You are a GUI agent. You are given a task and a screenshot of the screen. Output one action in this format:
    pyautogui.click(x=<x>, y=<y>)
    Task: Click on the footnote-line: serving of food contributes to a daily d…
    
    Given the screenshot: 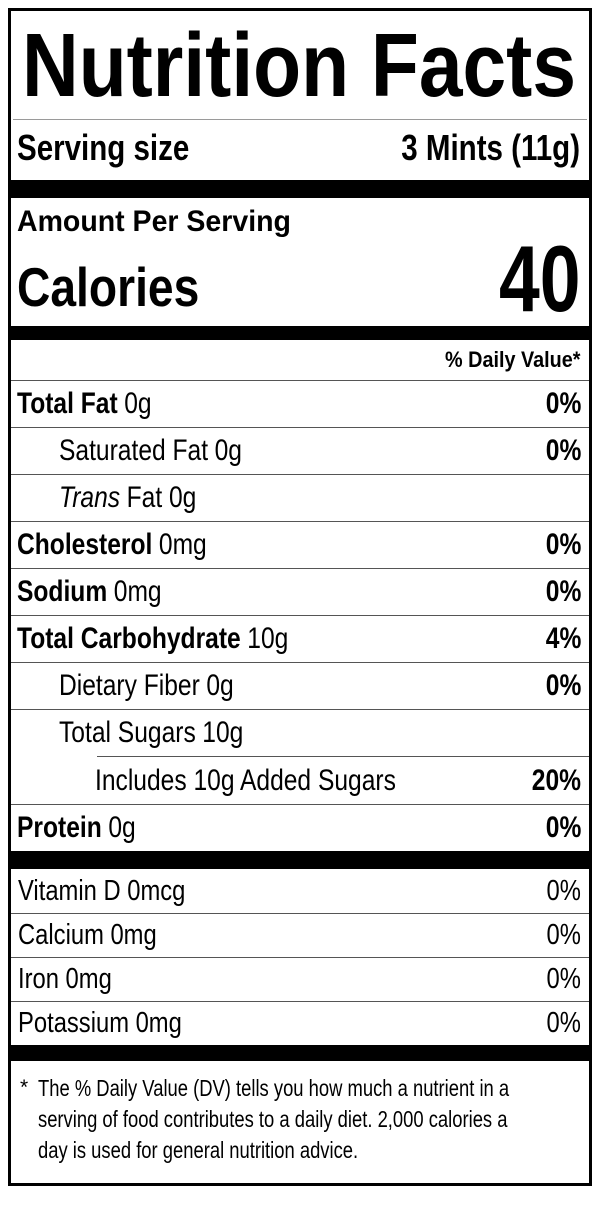 What is the action you would take?
    pyautogui.click(x=273, y=1119)
    